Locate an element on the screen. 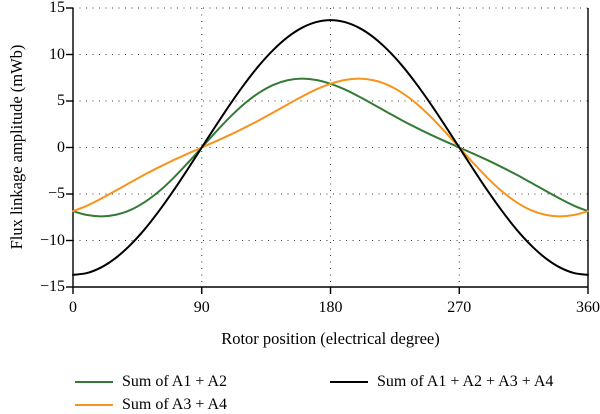 The width and height of the screenshot is (600, 414). legend-label: Sum of A1 + A2 is located at coordinates (175, 381).